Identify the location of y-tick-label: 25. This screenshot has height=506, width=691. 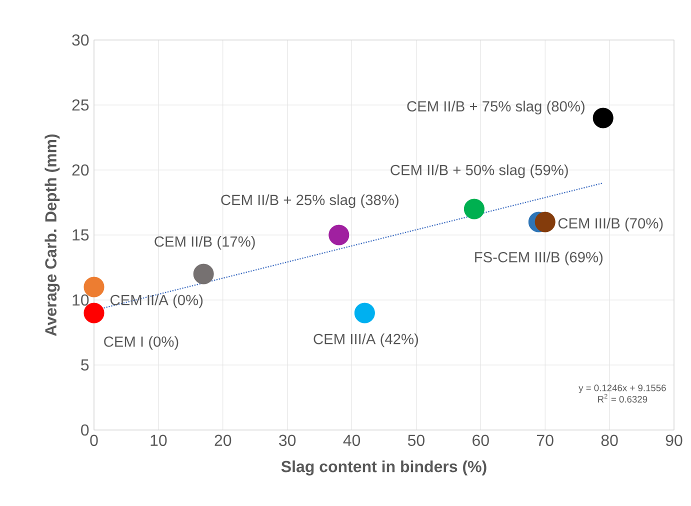
(80, 105).